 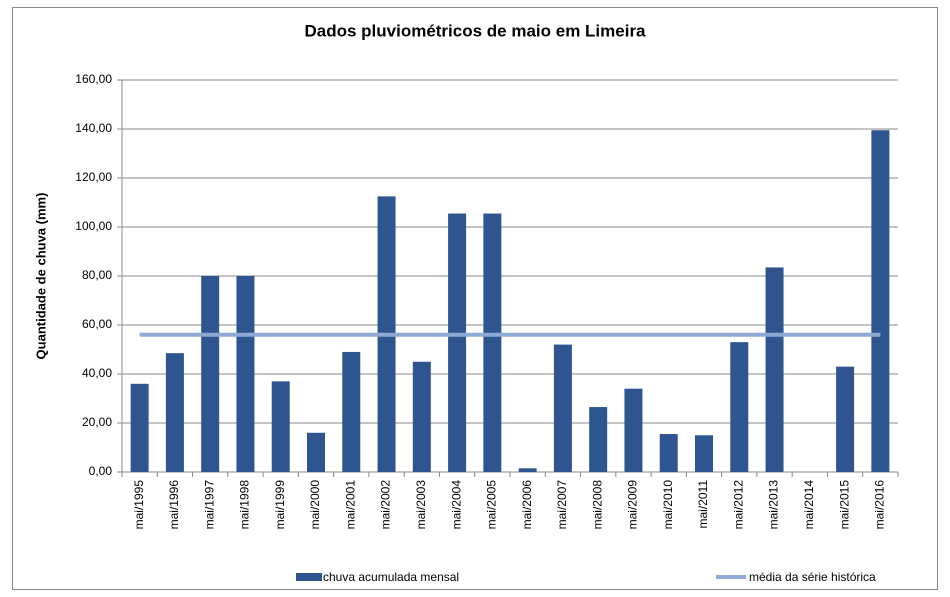 I want to click on x-tick-label: mai/2012, so click(x=738, y=505).